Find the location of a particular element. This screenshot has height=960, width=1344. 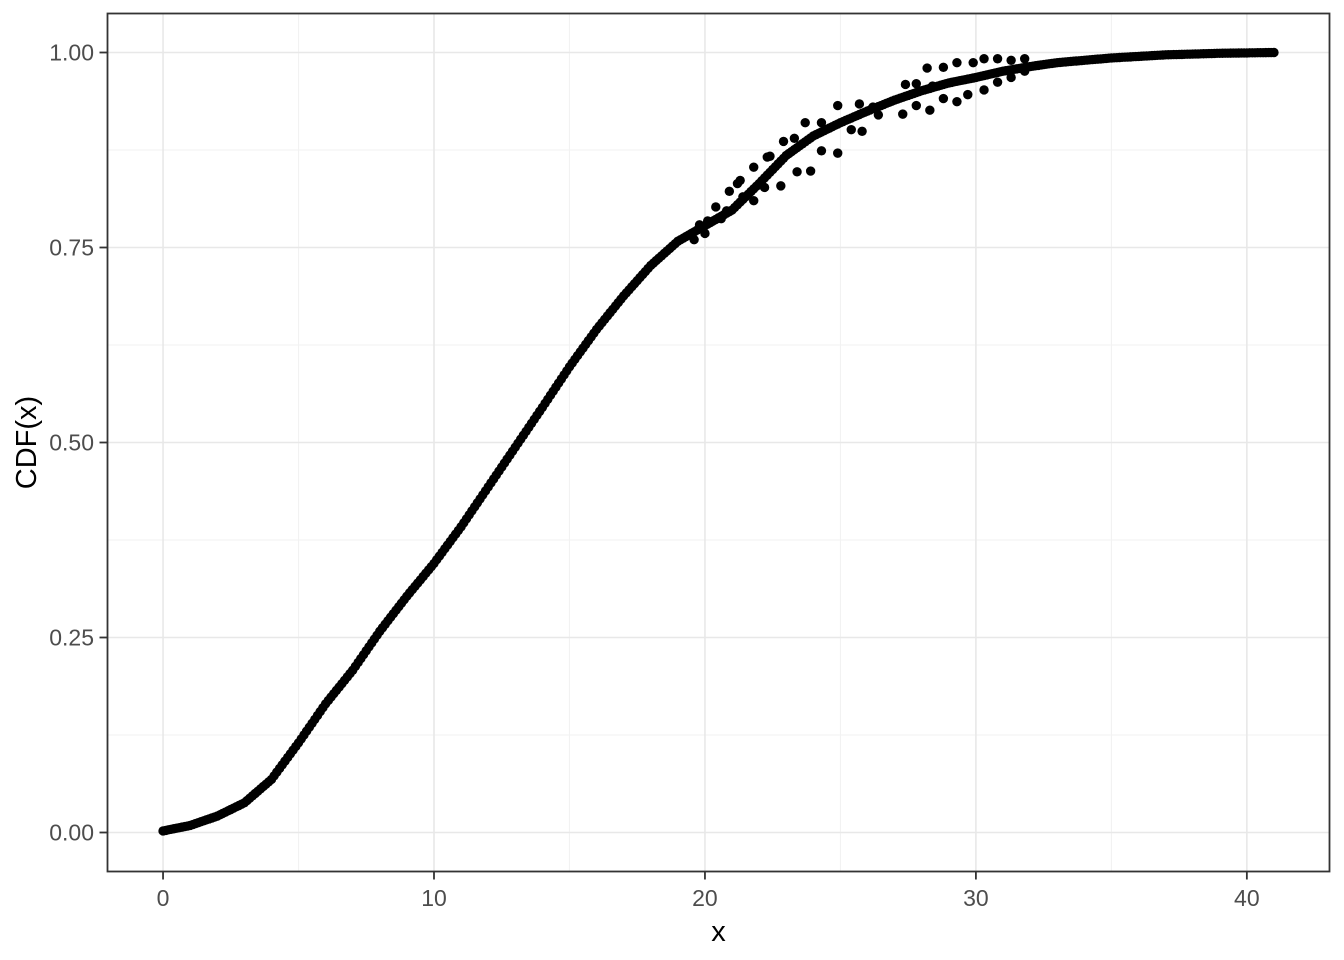

y-tick-label: 0.75 is located at coordinates (71, 248).